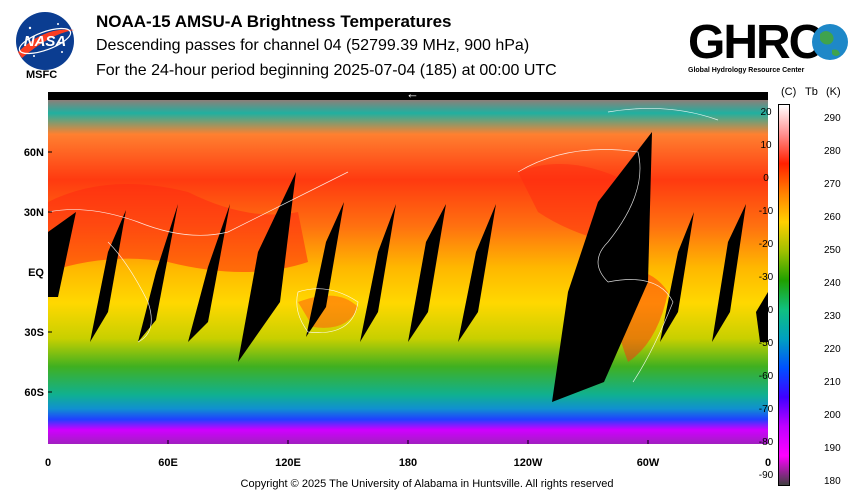 Image resolution: width=854 pixels, height=502 pixels. I want to click on lat-label-eq: EQ, so click(36, 273).